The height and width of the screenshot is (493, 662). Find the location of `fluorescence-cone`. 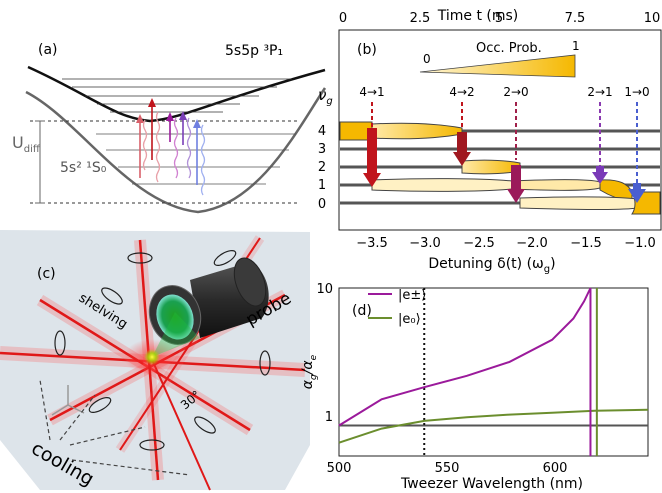

fluorescence-cone is located at coordinates (176, 334).